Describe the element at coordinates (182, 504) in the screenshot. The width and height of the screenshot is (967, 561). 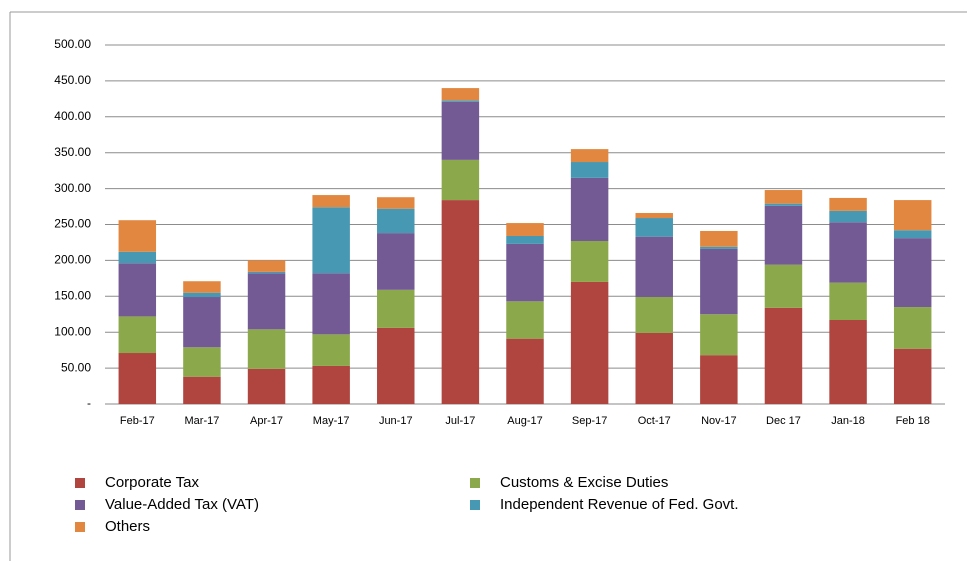
I see `legend-label: Value-Added Tax (VAT)` at that location.